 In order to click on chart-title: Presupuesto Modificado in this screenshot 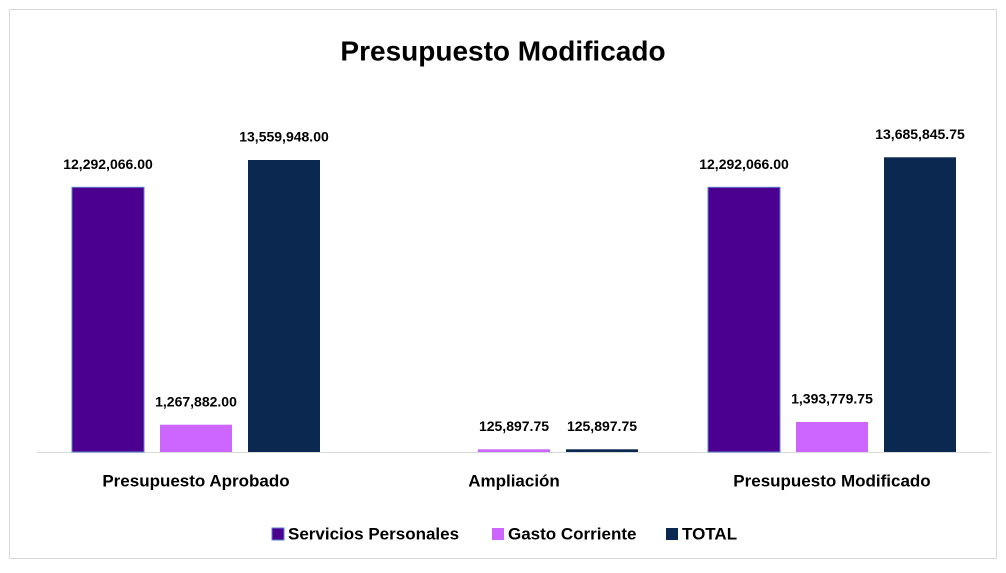, I will do `click(502, 50)`.